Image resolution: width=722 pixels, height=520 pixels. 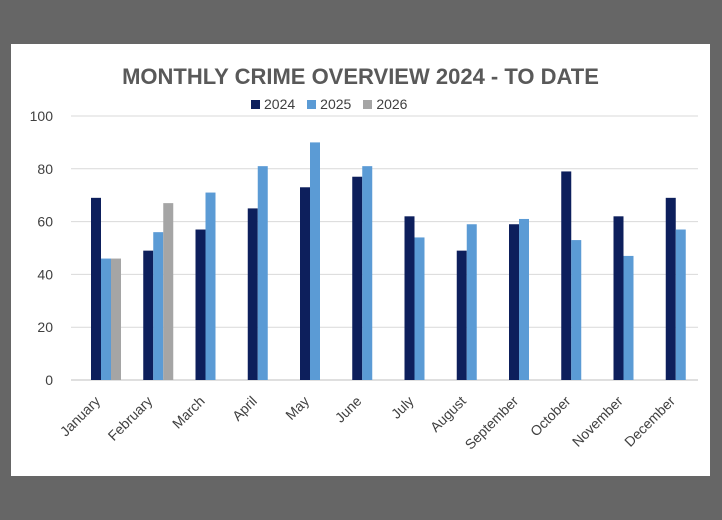 I want to click on chart-title: MONTHLY CRIME OVERVIEW 2024 - TO DATE, so click(x=360, y=76).